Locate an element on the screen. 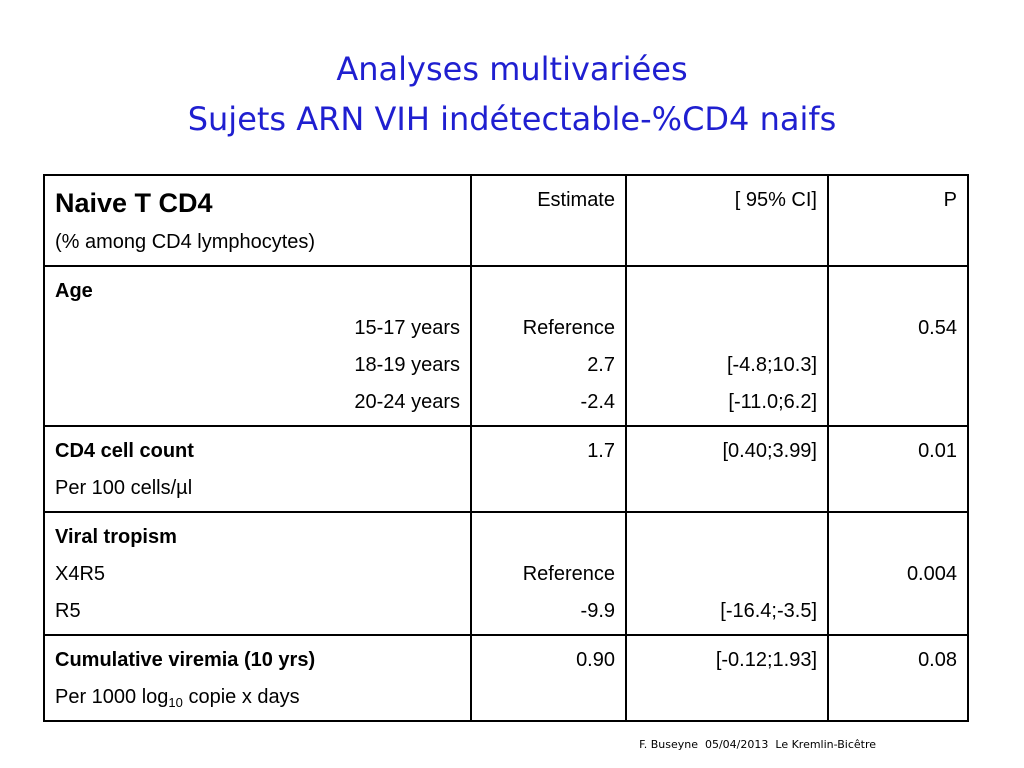  viremia-sublabel: Per 1000 log10 copie x days is located at coordinates (177, 698).